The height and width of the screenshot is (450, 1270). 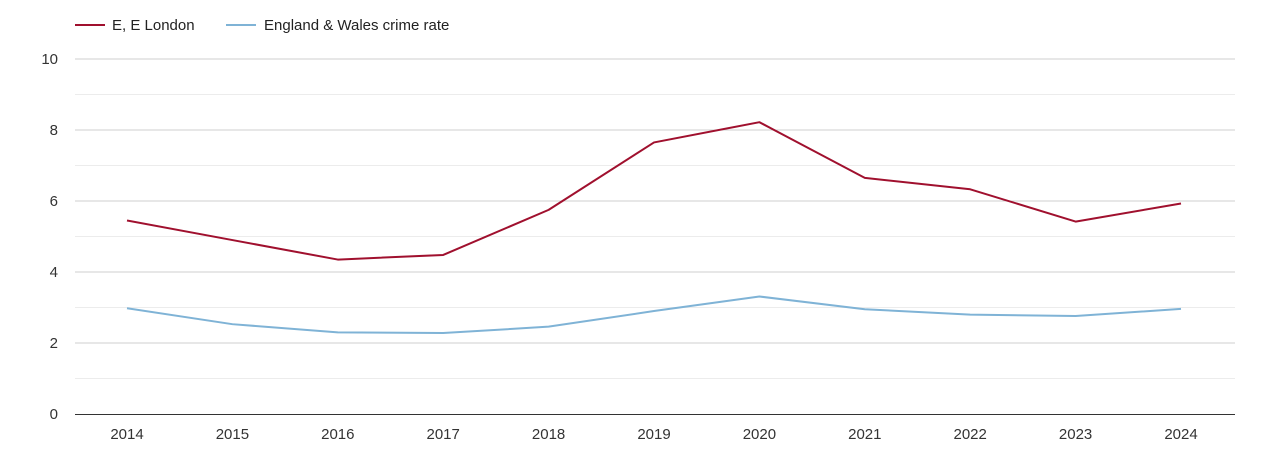 What do you see at coordinates (653, 434) in the screenshot?
I see `x-tick-label: 2019` at bounding box center [653, 434].